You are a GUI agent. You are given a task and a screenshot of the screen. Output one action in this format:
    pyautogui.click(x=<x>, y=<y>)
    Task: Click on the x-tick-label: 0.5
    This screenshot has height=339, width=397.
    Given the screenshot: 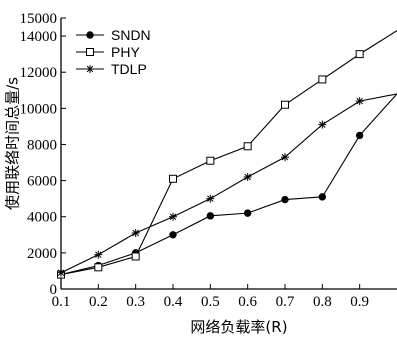 What is the action you would take?
    pyautogui.click(x=210, y=302)
    